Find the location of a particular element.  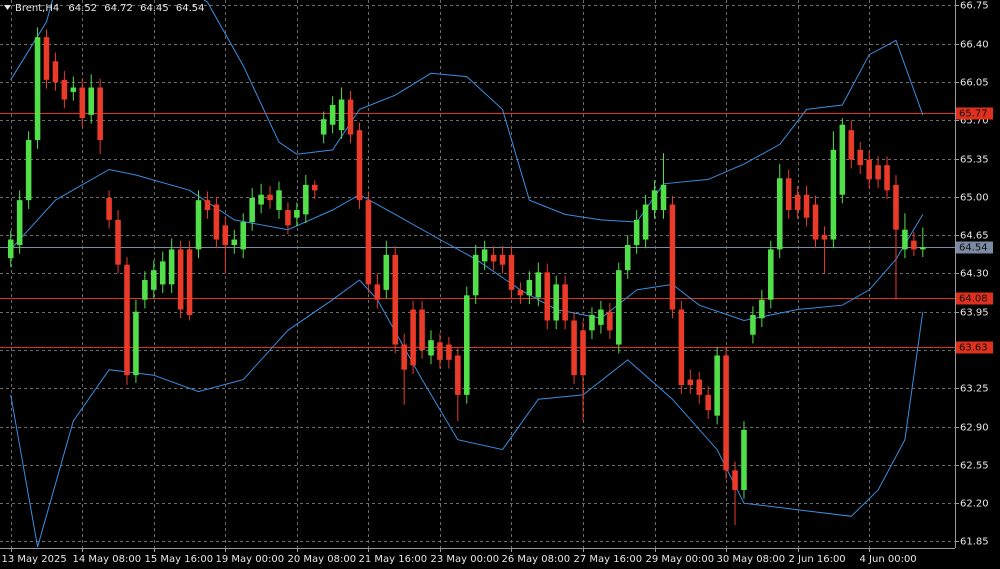

header-low: 64.45 is located at coordinates (154, 8).